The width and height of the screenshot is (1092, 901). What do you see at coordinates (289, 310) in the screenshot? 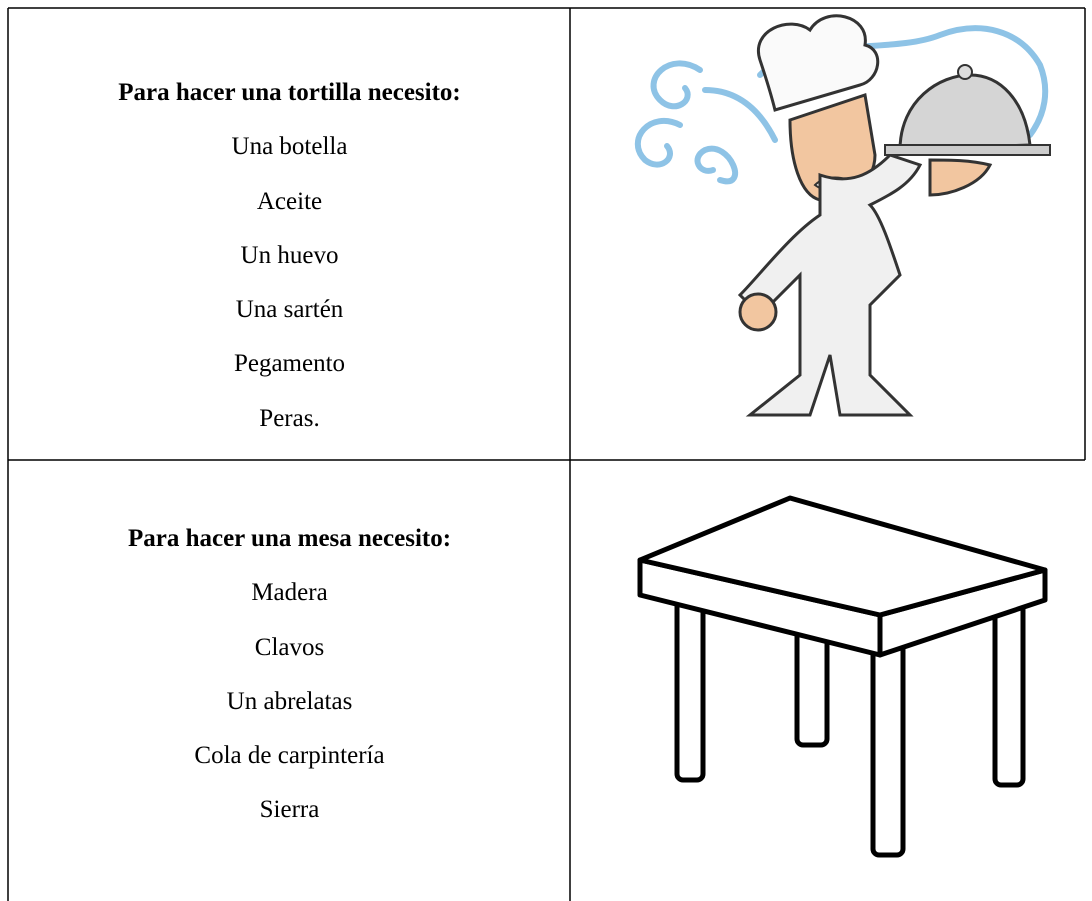
I see `list-item: Una sartén` at bounding box center [289, 310].